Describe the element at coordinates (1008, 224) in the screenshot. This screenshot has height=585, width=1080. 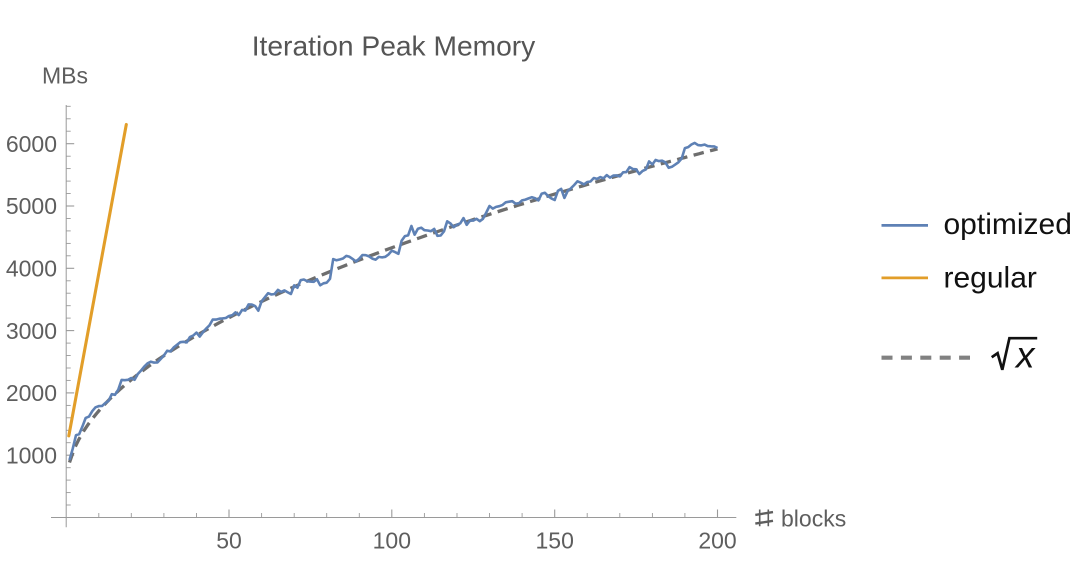
I see `svg-text: optimized` at that location.